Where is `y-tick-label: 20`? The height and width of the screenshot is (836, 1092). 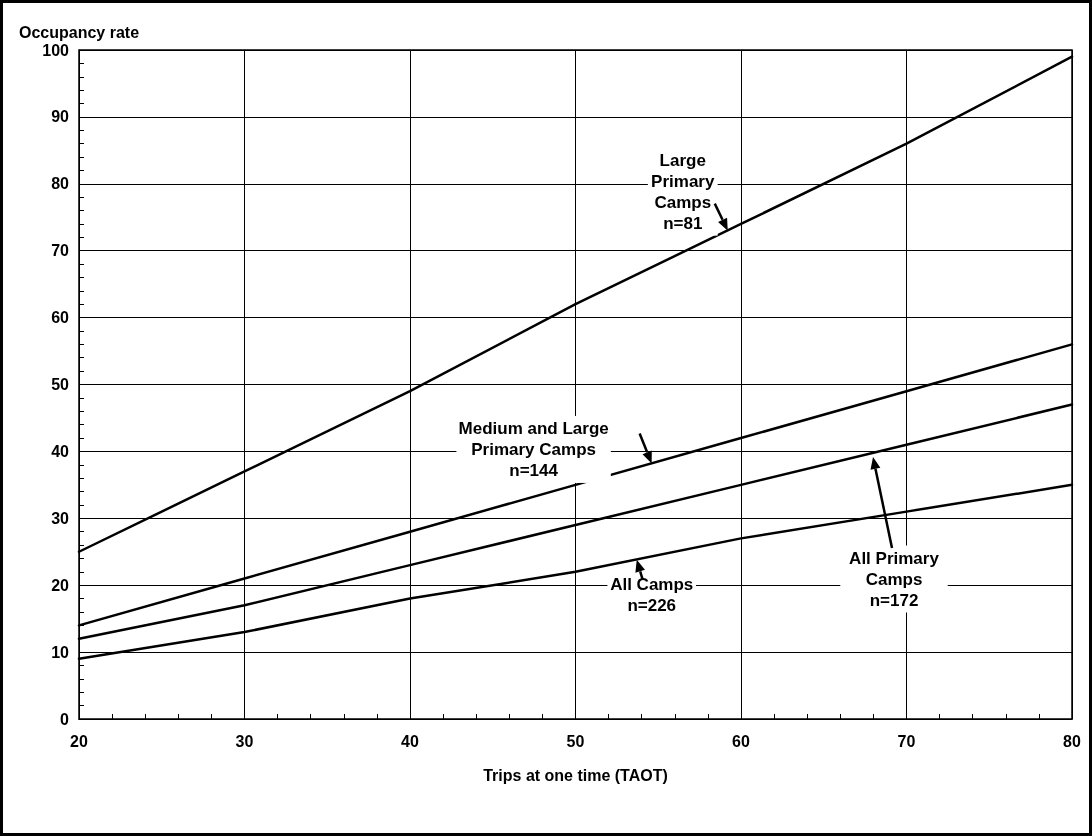 y-tick-label: 20 is located at coordinates (60, 585).